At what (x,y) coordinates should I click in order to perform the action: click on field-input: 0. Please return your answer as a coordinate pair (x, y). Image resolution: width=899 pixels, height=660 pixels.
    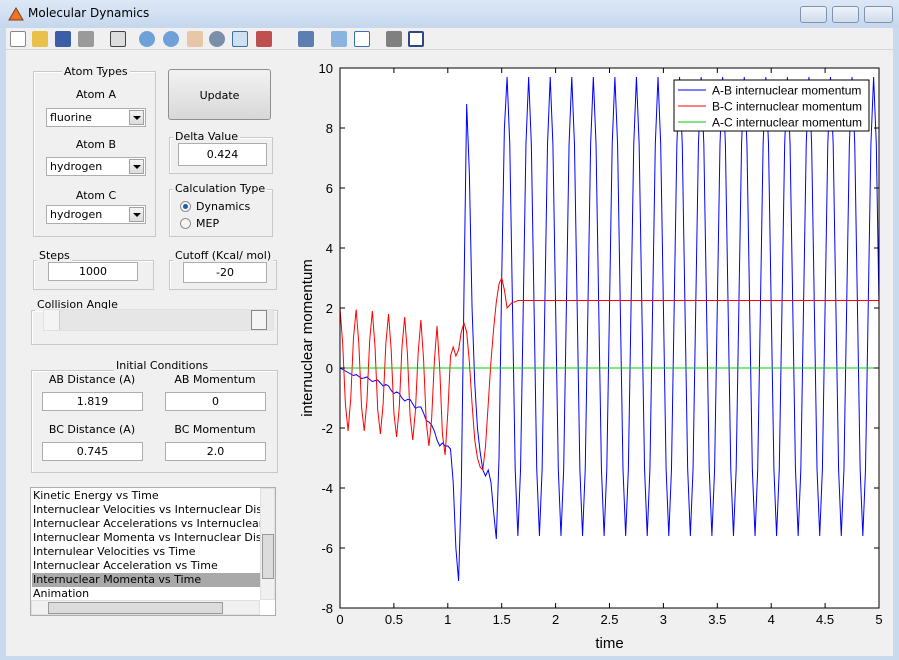
    Looking at the image, I should click on (215, 401).